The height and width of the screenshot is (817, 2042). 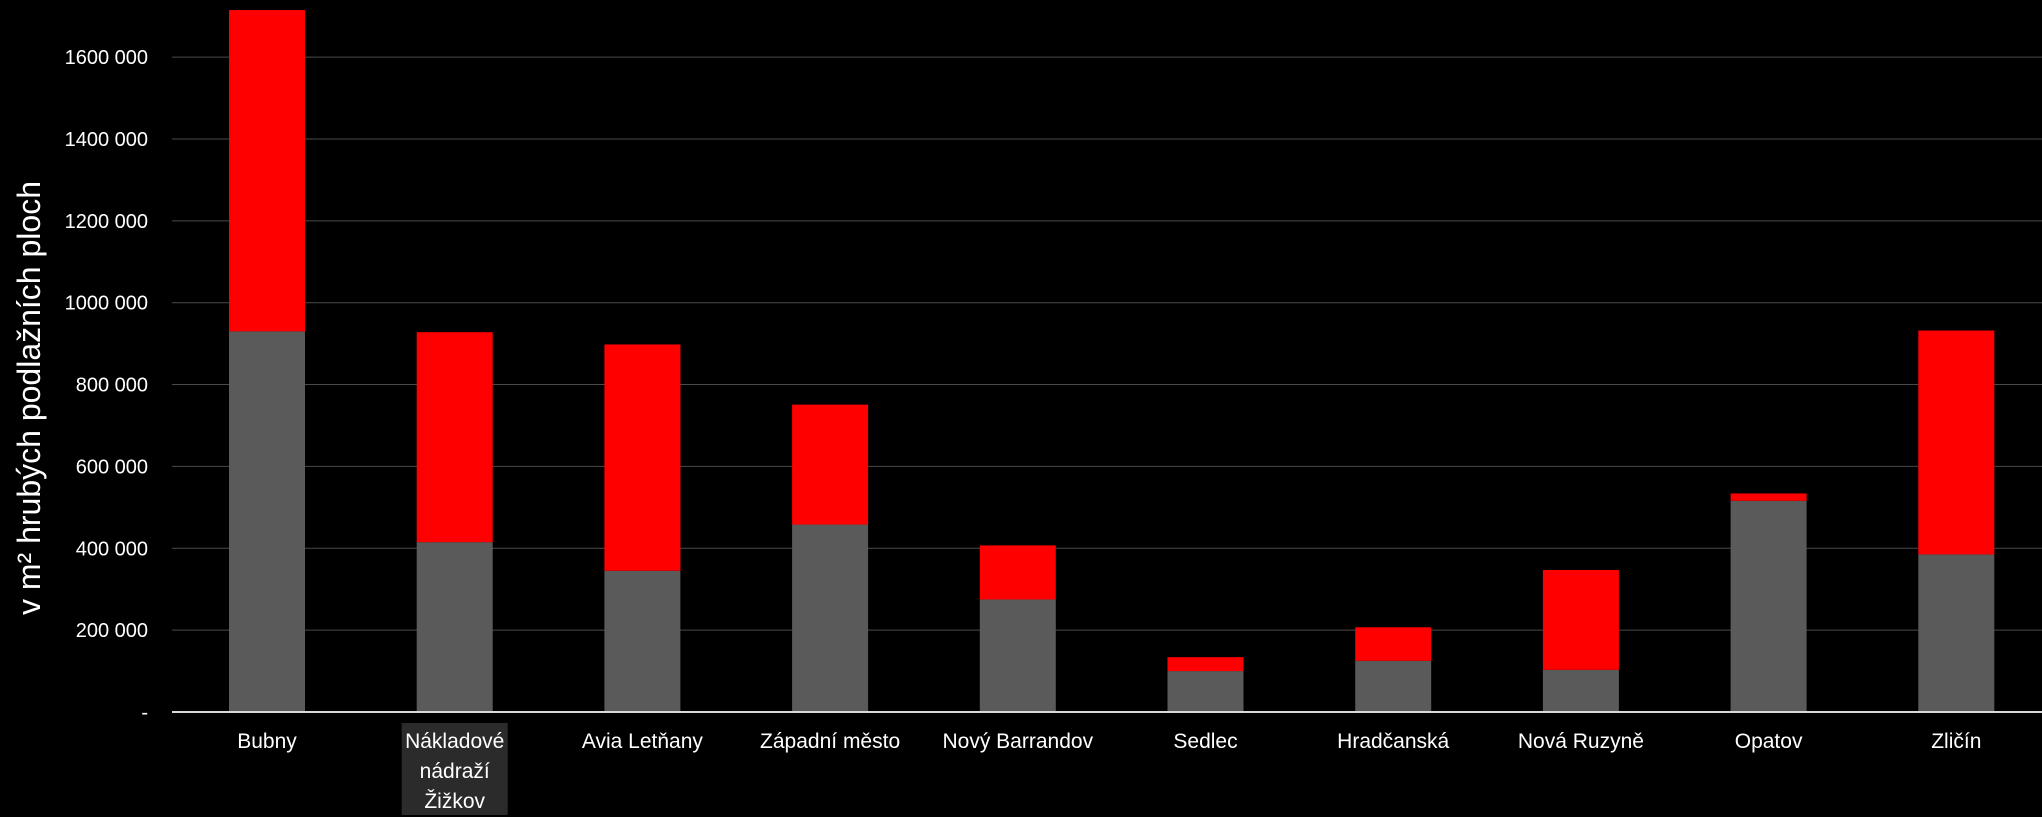 I want to click on x-category-label: Sedlec, so click(x=1205, y=741).